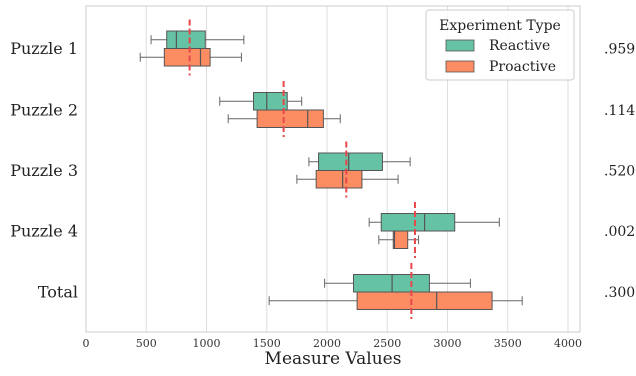  Describe the element at coordinates (86, 343) in the screenshot. I see `x-tick-label: 0` at that location.